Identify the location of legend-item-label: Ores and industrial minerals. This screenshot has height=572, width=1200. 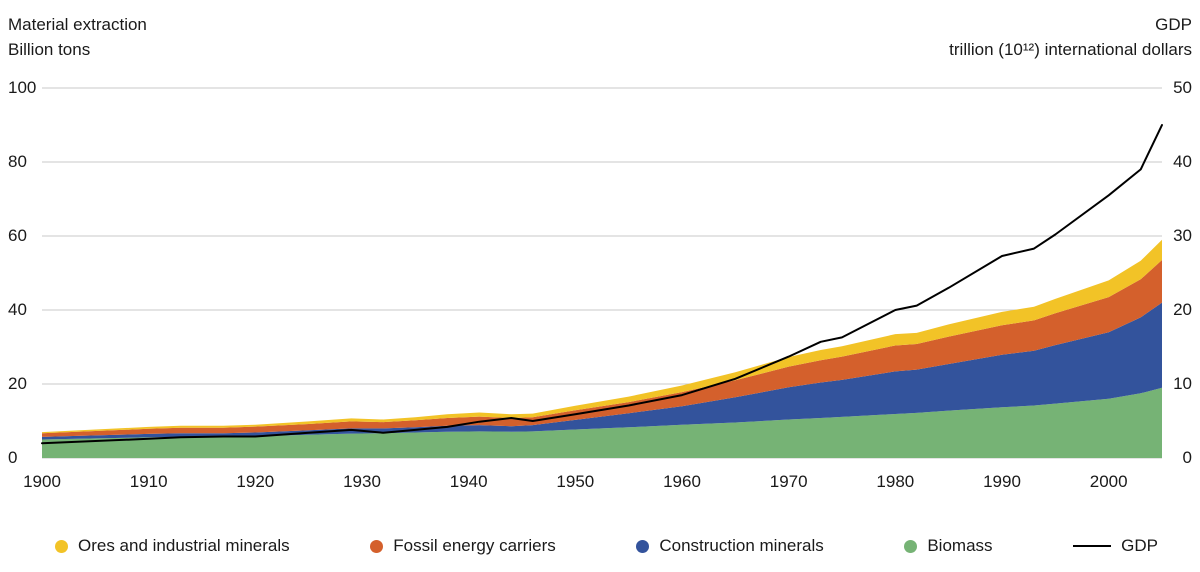
(184, 545).